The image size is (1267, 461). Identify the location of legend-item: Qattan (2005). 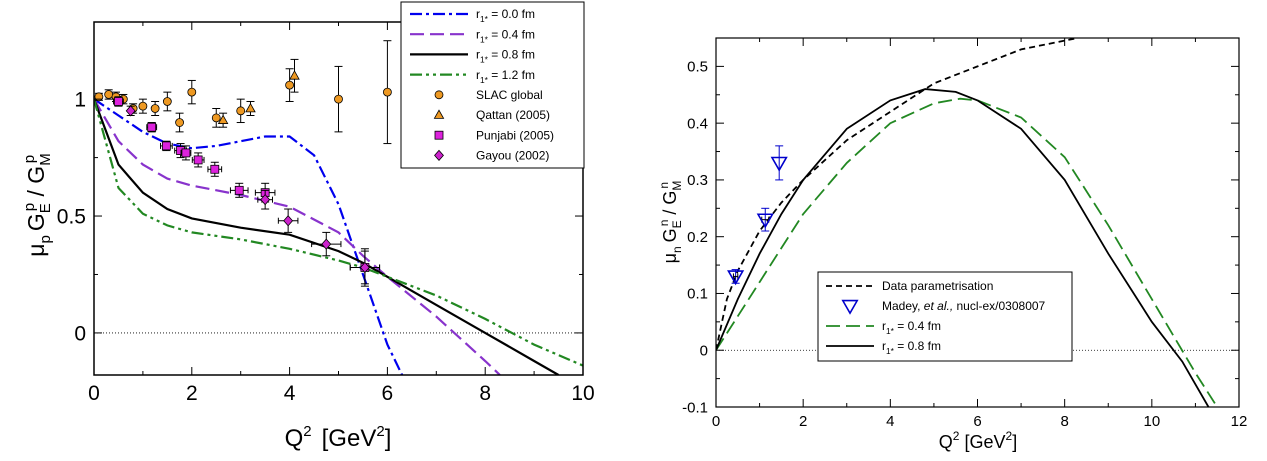
(491, 115).